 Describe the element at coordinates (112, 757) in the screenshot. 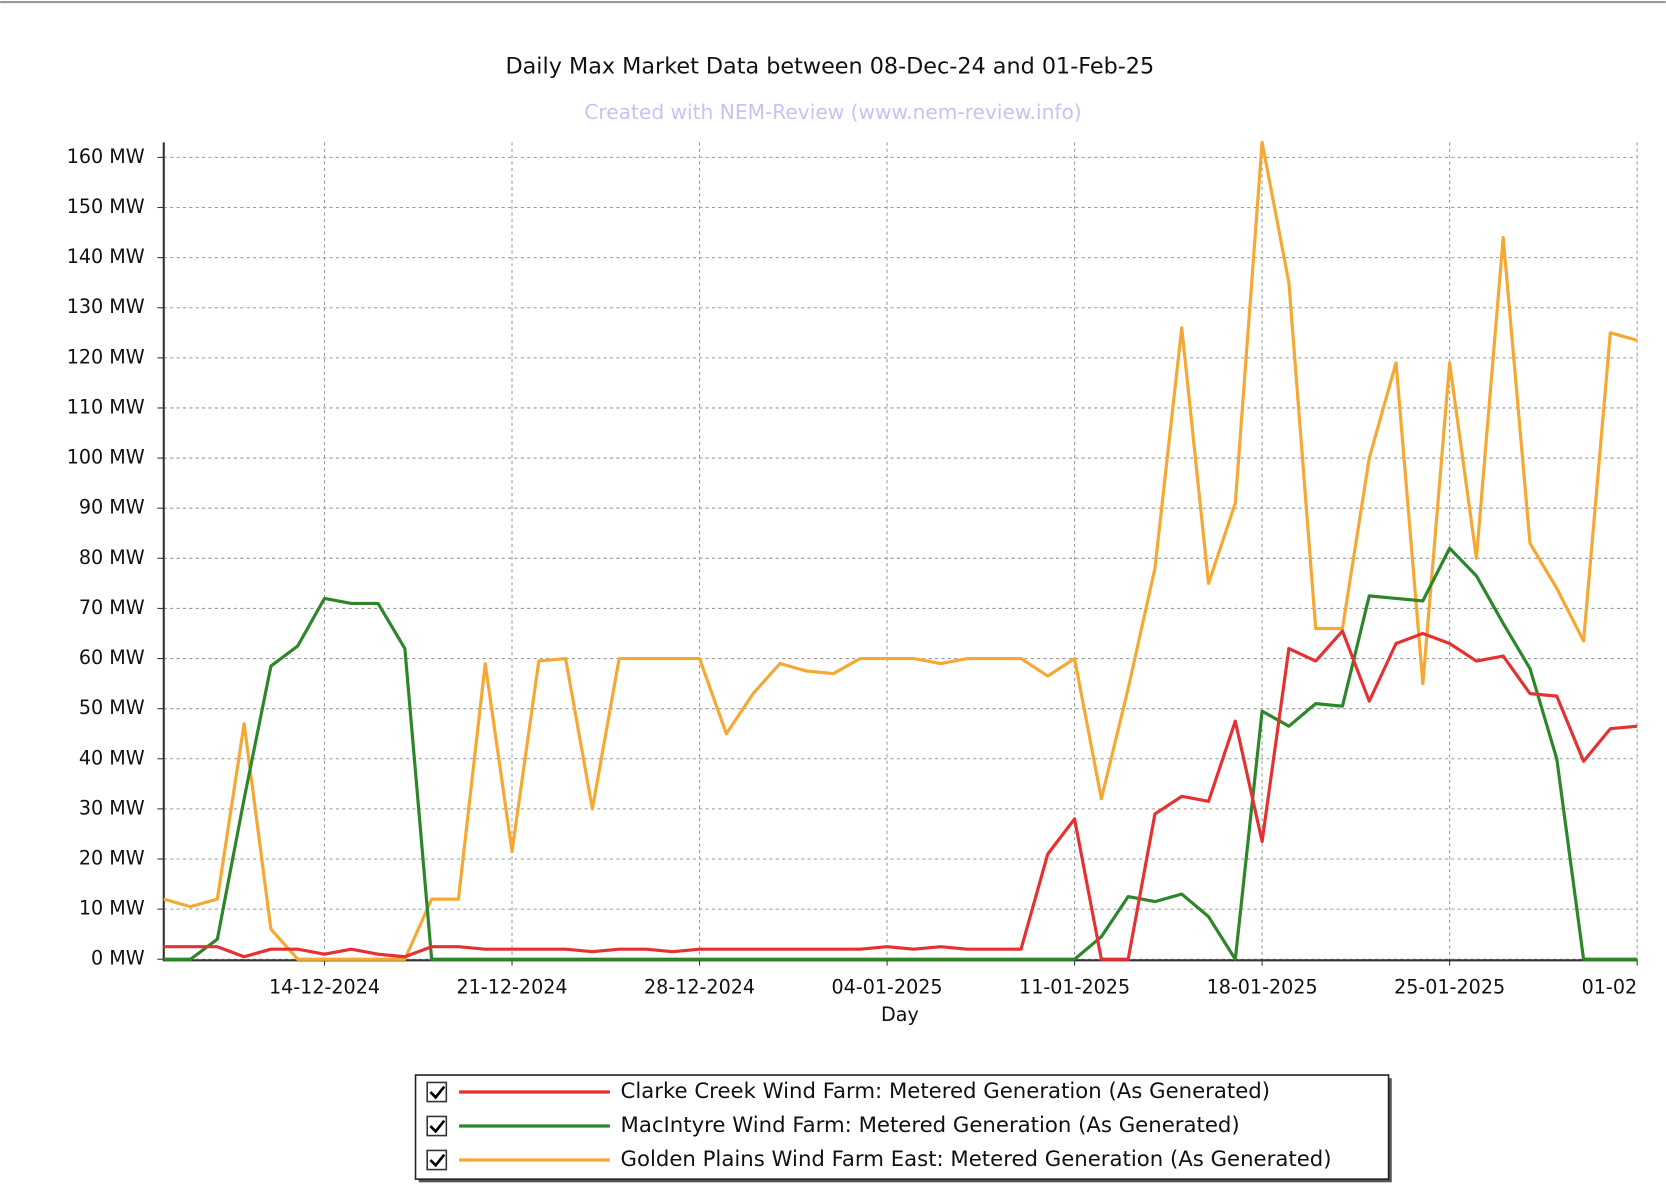

I see `y-tick-label: 40 MW` at that location.